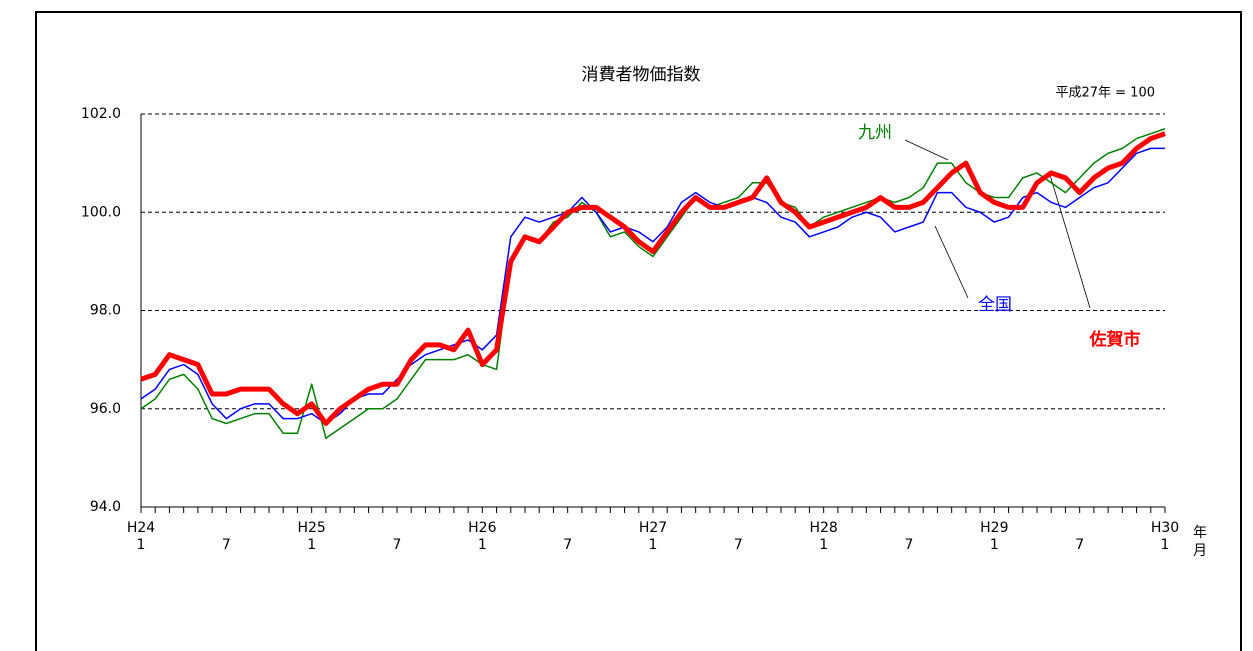 The width and height of the screenshot is (1253, 651). What do you see at coordinates (1165, 528) in the screenshot?
I see `x-era-label: H30` at bounding box center [1165, 528].